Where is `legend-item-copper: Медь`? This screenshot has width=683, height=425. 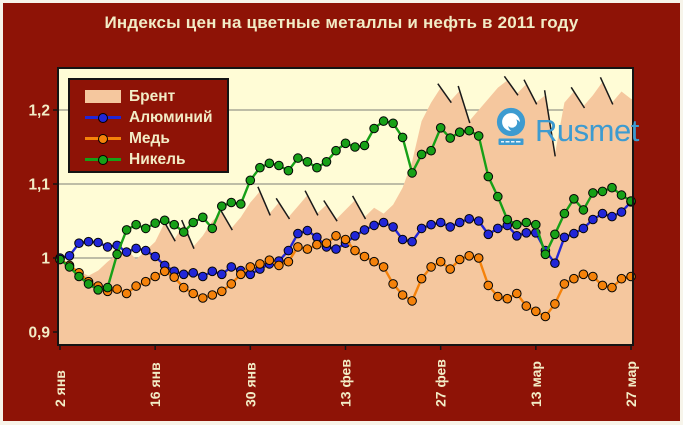
legend-item-copper: Медь is located at coordinates (156, 138).